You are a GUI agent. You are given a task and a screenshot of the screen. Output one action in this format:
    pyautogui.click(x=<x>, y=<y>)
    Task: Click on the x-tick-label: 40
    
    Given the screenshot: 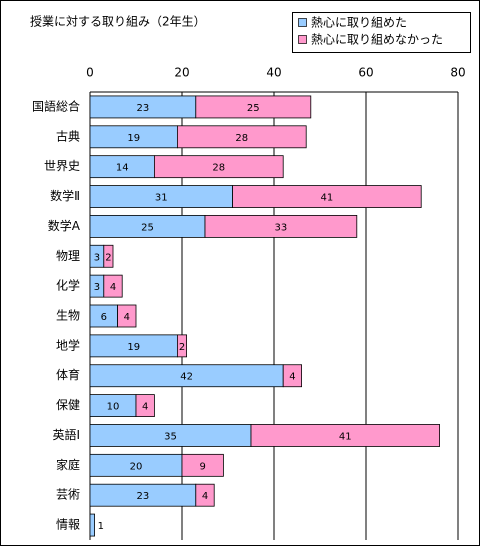 What is the action you would take?
    pyautogui.click(x=273, y=73)
    